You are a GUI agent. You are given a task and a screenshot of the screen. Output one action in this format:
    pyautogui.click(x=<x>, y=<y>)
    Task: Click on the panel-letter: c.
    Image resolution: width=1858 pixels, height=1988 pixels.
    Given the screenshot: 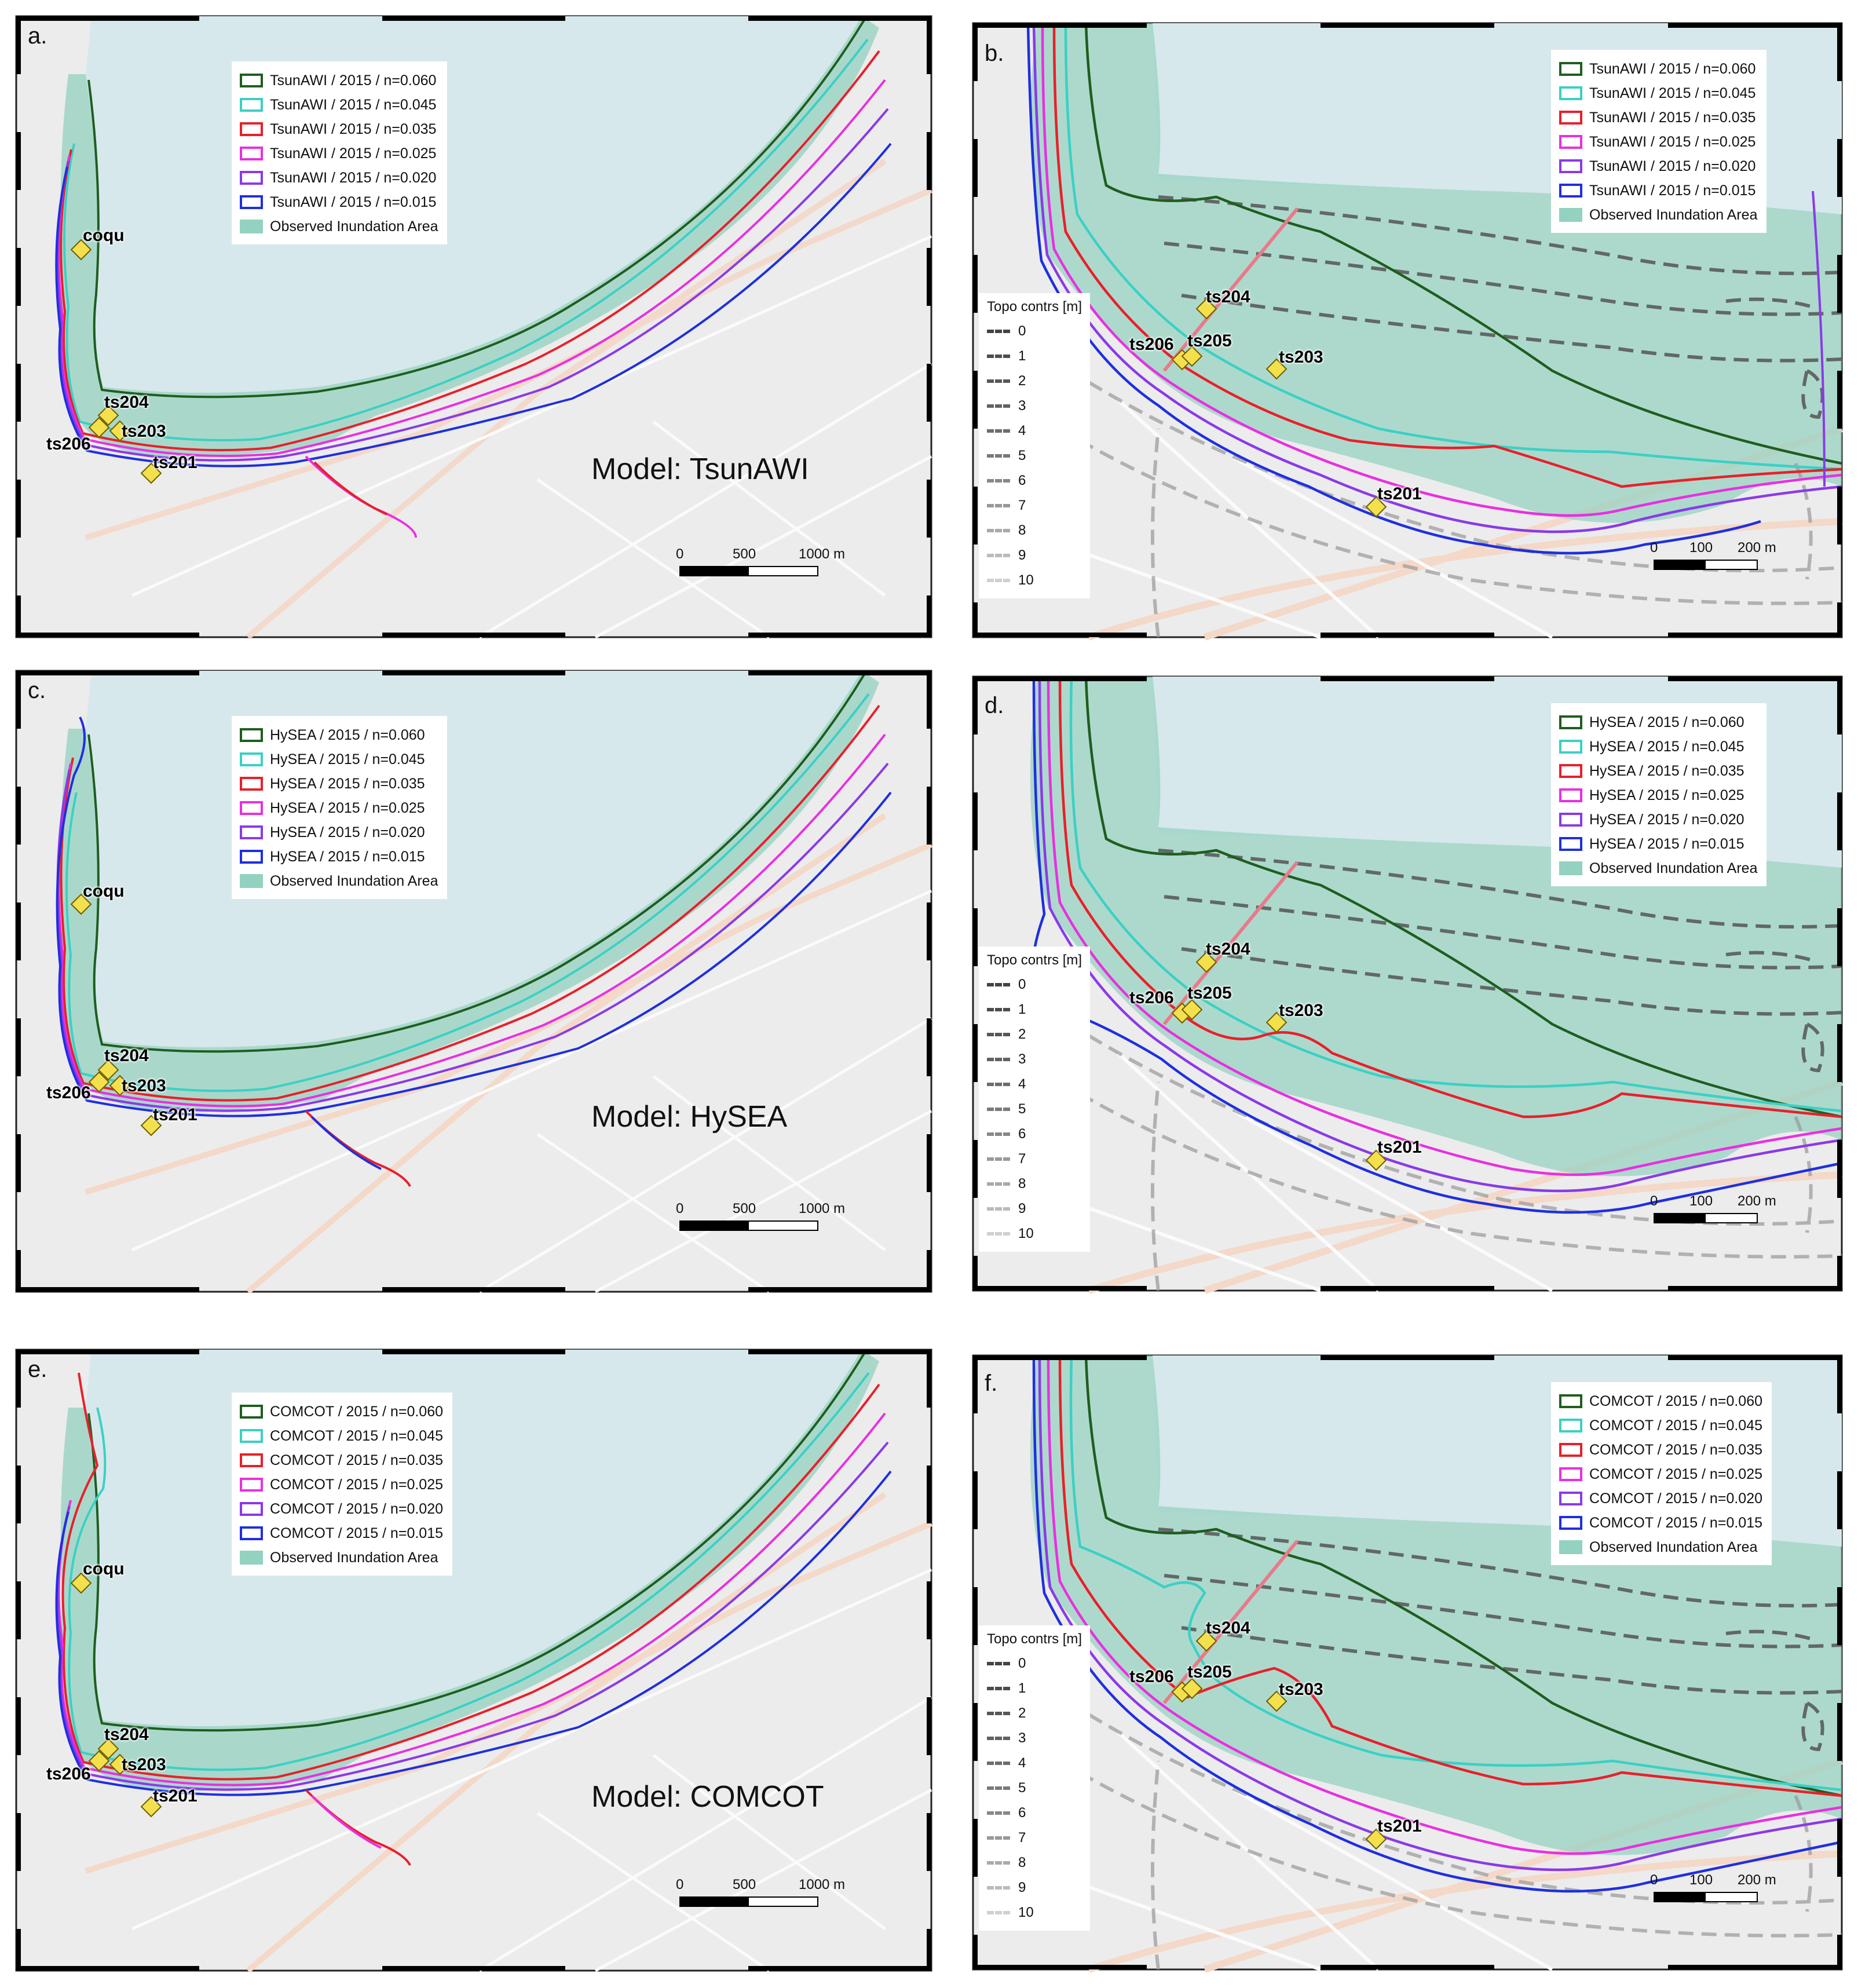 What is the action you would take?
    pyautogui.click(x=37, y=690)
    